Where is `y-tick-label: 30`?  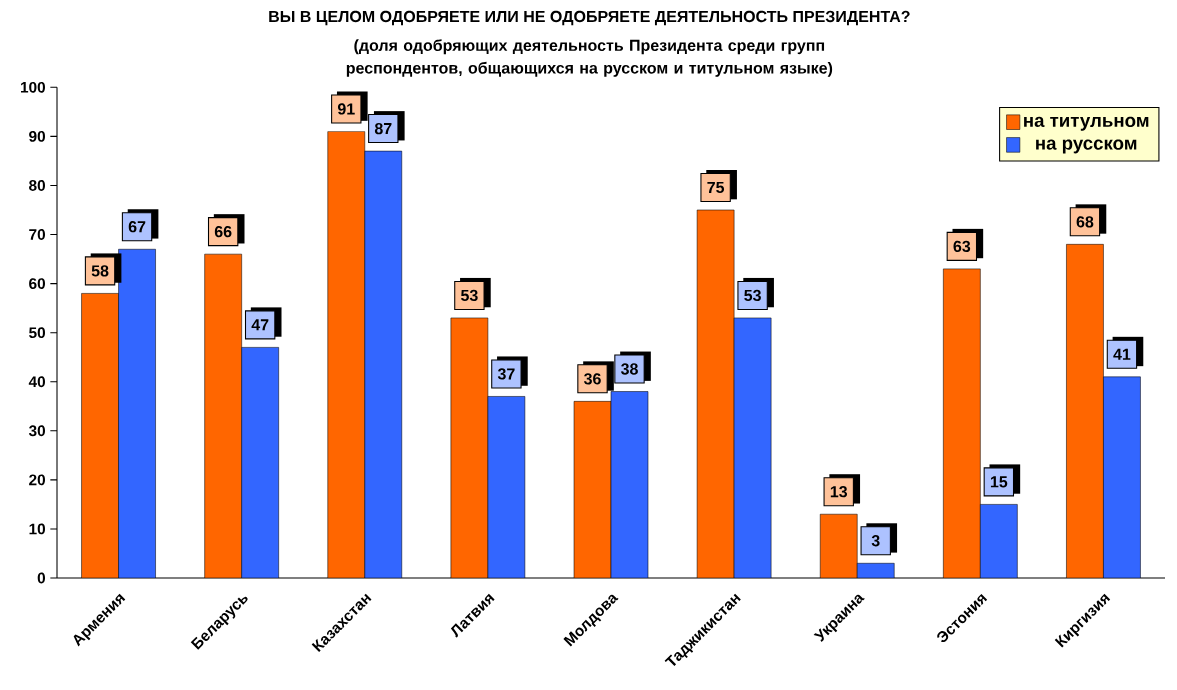 y-tick-label: 30 is located at coordinates (36, 431).